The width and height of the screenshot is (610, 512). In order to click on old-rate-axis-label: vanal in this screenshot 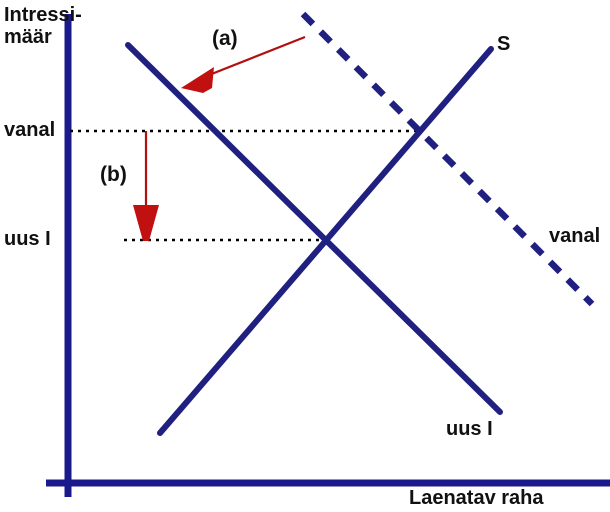, I will do `click(30, 130)`.